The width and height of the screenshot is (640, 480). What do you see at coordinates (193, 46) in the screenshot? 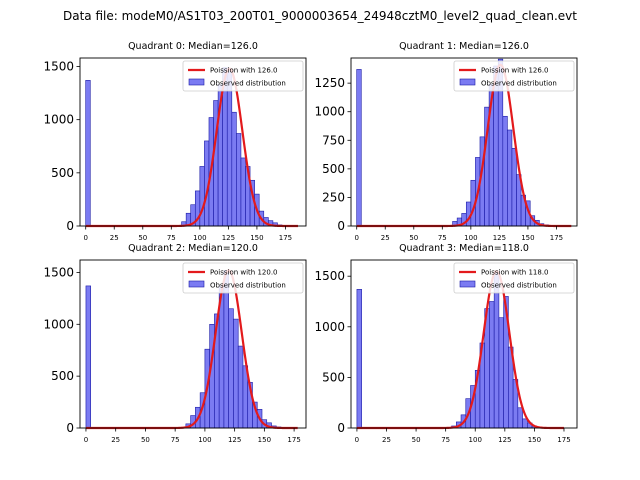
I see `subplot-title: Quadrant 0: Median=126.0` at bounding box center [193, 46].